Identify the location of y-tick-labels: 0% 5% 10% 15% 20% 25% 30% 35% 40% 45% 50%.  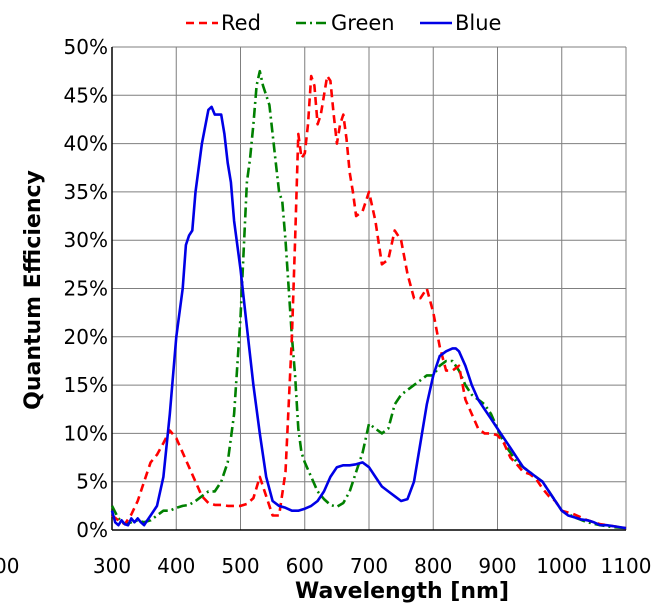
(86, 288).